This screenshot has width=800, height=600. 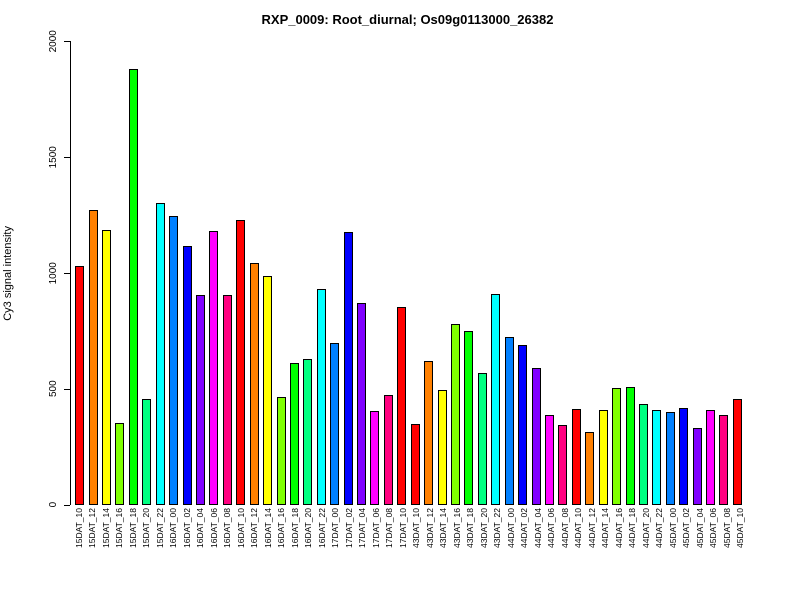 What do you see at coordinates (186, 528) in the screenshot?
I see `x-tick-label: 16DAT_02` at bounding box center [186, 528].